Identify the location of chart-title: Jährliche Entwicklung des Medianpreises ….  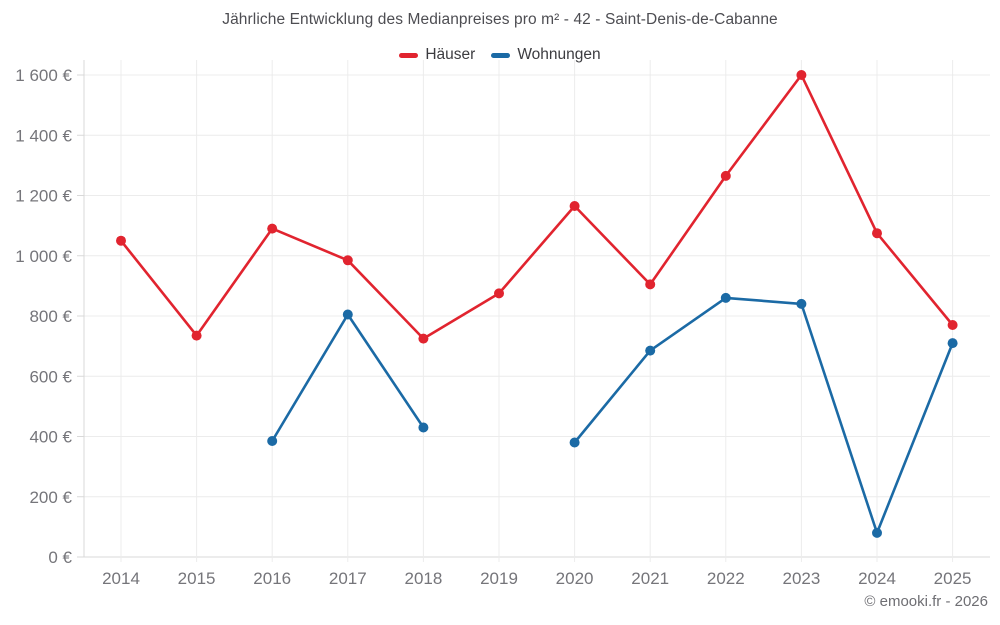
(500, 19).